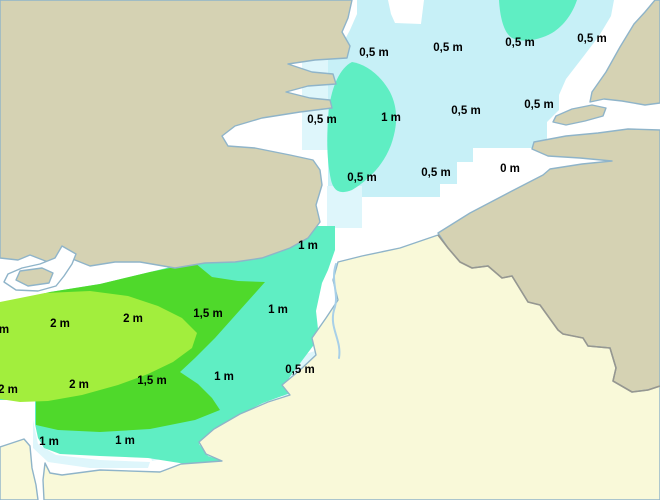 This screenshot has height=500, width=660. I want to click on height-label: 0 m, so click(510, 169).